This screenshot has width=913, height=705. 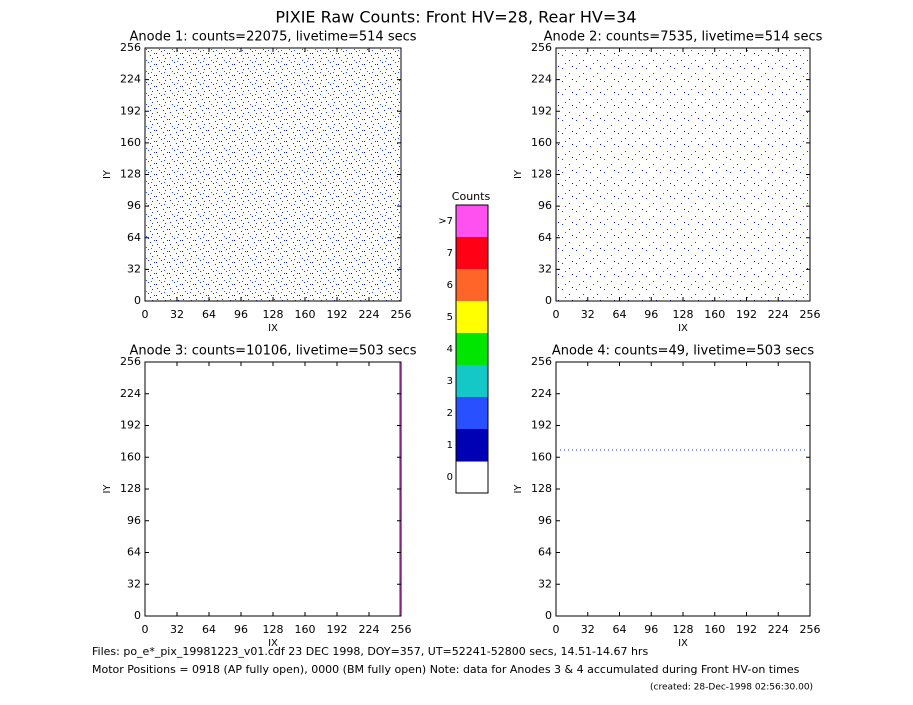 What do you see at coordinates (683, 351) in the screenshot?
I see `panel-title: Anode 4: counts=49, livetime=503 secs` at bounding box center [683, 351].